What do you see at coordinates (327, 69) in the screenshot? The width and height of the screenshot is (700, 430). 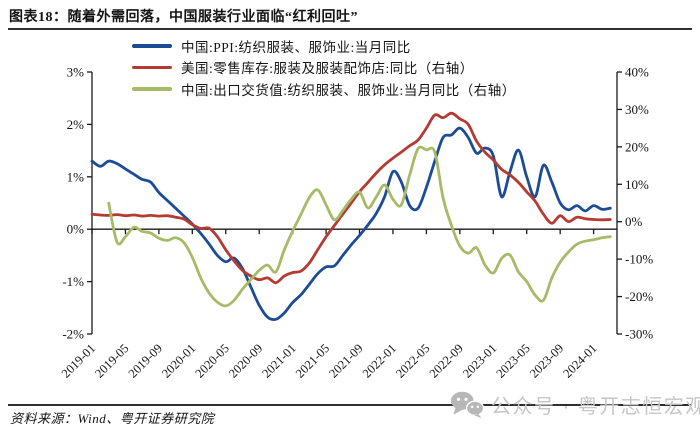 I see `legend-label: 美国:零售库存:服装及服装配饰店:同比（右轴）` at bounding box center [327, 69].